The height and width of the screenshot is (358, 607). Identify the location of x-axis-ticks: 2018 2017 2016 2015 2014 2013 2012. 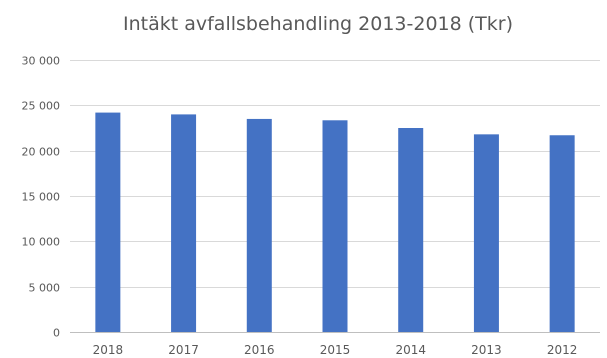
(335, 350).